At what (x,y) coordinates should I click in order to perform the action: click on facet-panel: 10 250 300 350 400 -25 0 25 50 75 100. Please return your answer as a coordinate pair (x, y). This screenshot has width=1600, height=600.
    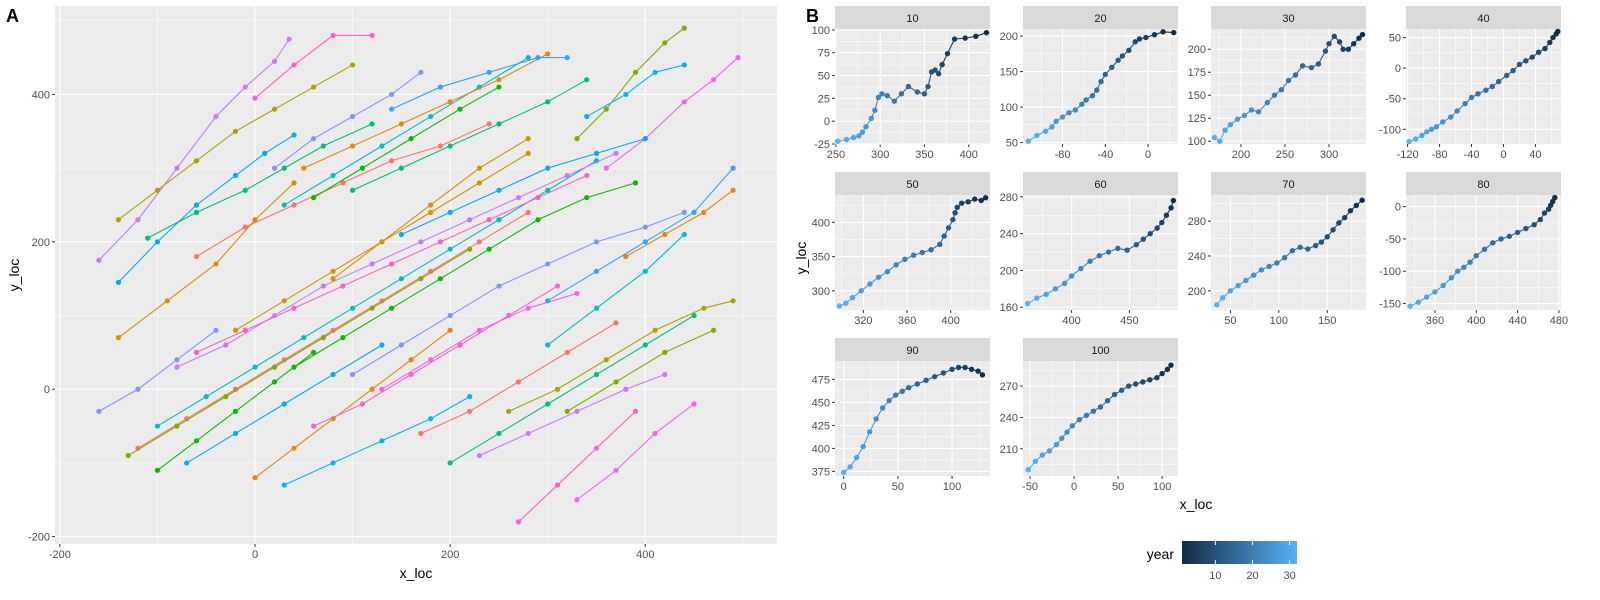
    Looking at the image, I should click on (901, 83).